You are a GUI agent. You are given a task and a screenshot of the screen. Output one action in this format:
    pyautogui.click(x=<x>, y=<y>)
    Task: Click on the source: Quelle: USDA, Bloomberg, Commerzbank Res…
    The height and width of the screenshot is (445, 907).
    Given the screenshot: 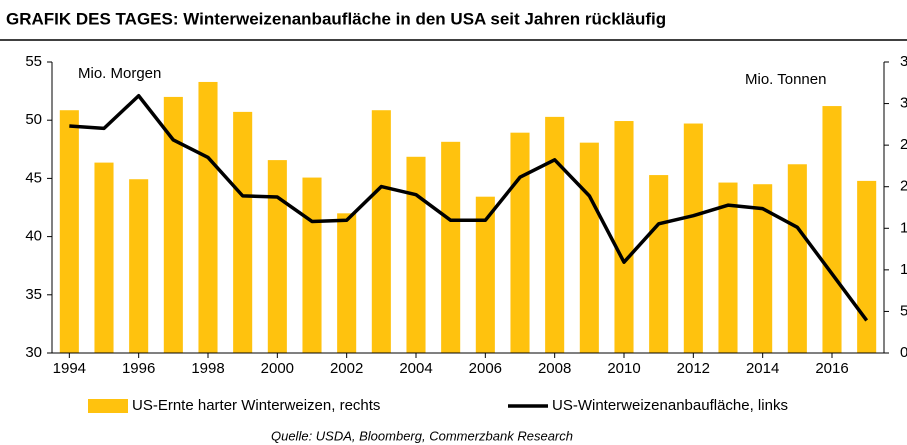 What is the action you would take?
    pyautogui.click(x=422, y=435)
    